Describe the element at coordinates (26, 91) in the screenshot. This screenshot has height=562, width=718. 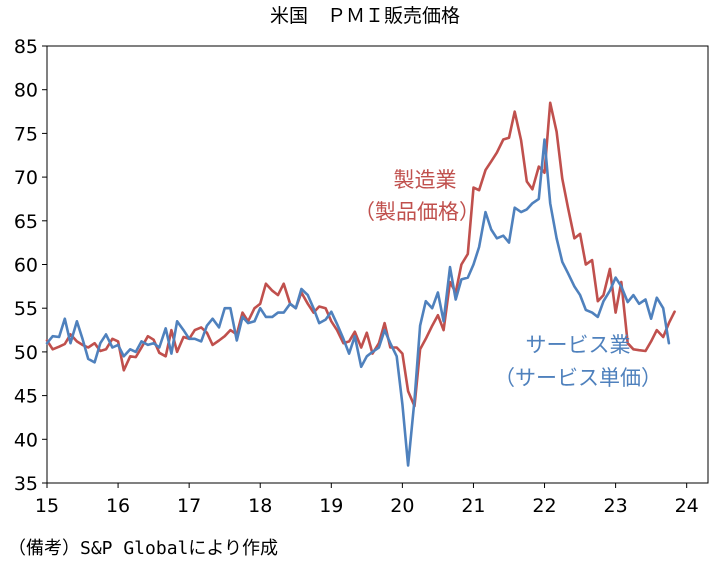
I see `y-tick-label: 80` at that location.